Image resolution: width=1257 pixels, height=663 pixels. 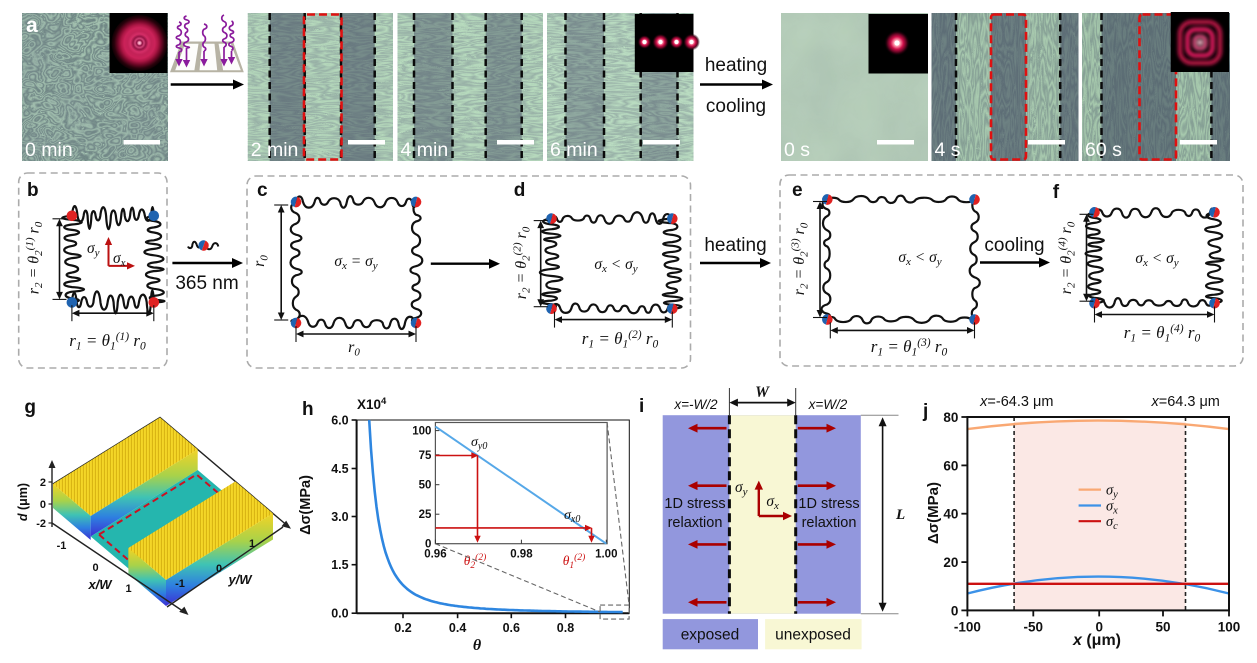 I want to click on svg-text: 0.8, so click(x=565, y=628).